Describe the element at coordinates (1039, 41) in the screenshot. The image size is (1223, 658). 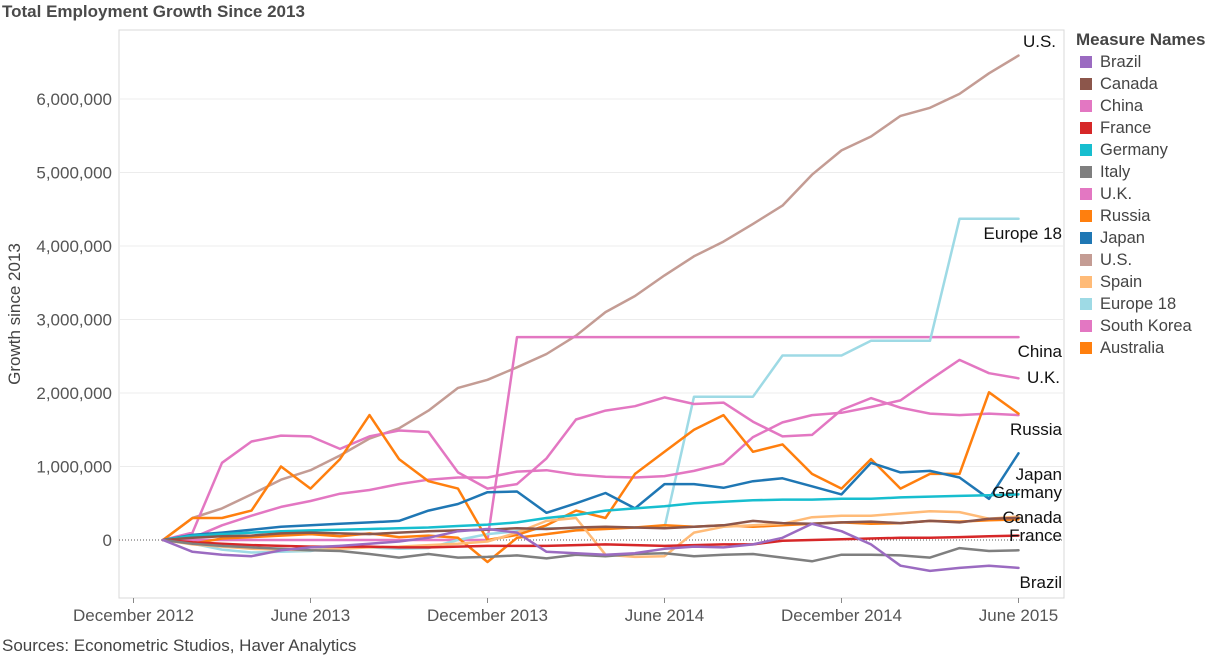
I see `end-label-u-s-: U.S.` at that location.